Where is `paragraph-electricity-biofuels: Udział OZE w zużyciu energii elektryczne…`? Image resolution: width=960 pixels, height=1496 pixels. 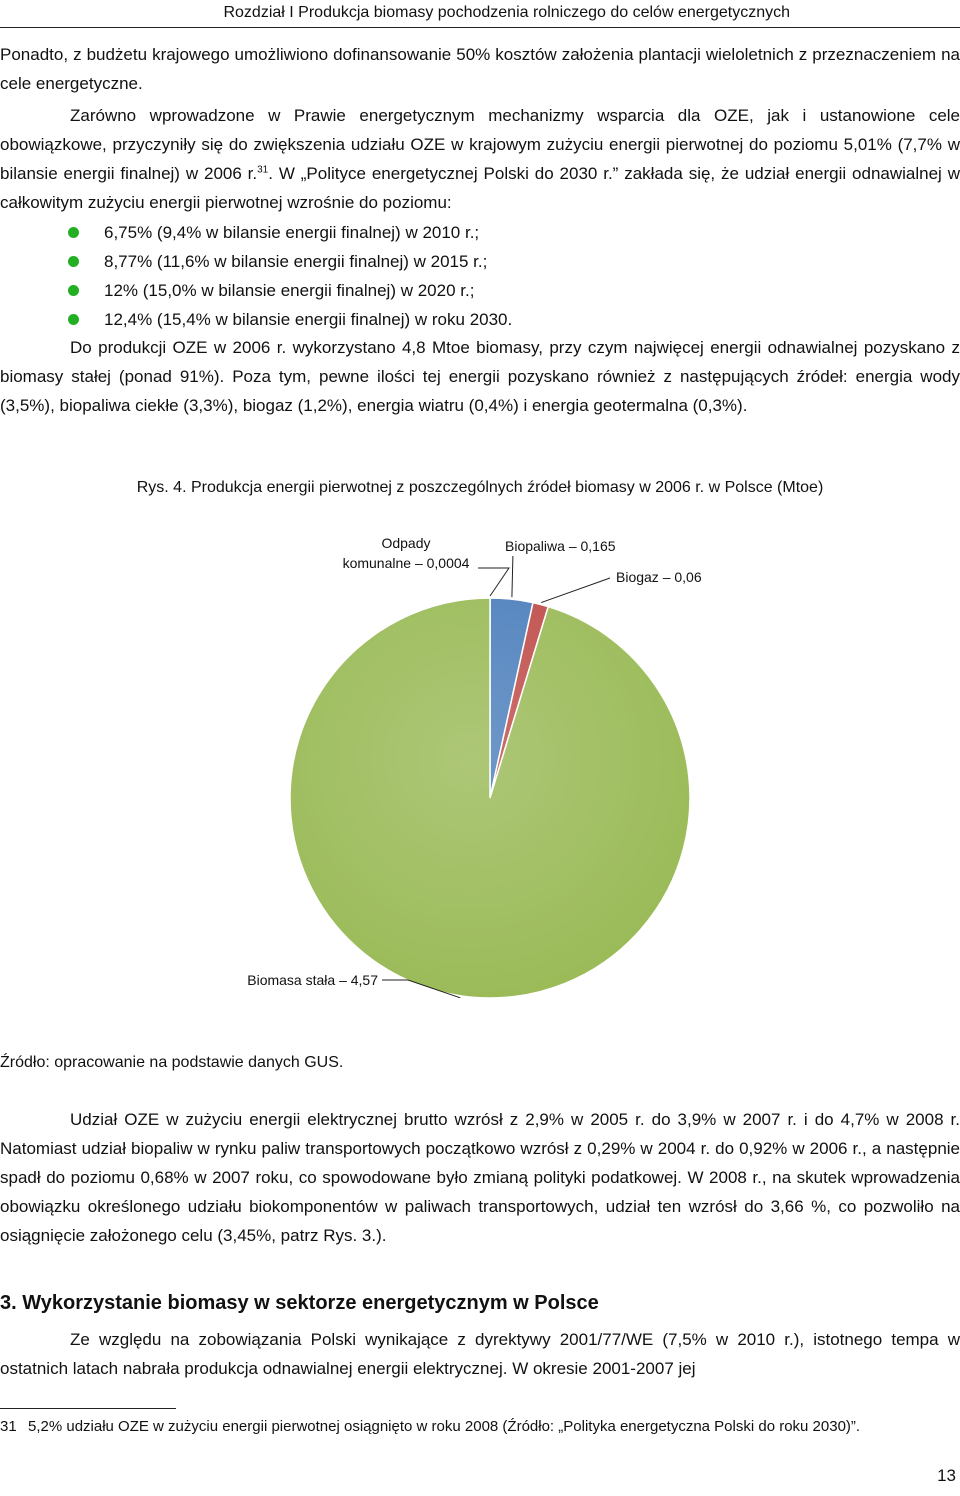
paragraph-electricity-biofuels: Udział OZE w zużyciu energii elektryczne… is located at coordinates (480, 1177).